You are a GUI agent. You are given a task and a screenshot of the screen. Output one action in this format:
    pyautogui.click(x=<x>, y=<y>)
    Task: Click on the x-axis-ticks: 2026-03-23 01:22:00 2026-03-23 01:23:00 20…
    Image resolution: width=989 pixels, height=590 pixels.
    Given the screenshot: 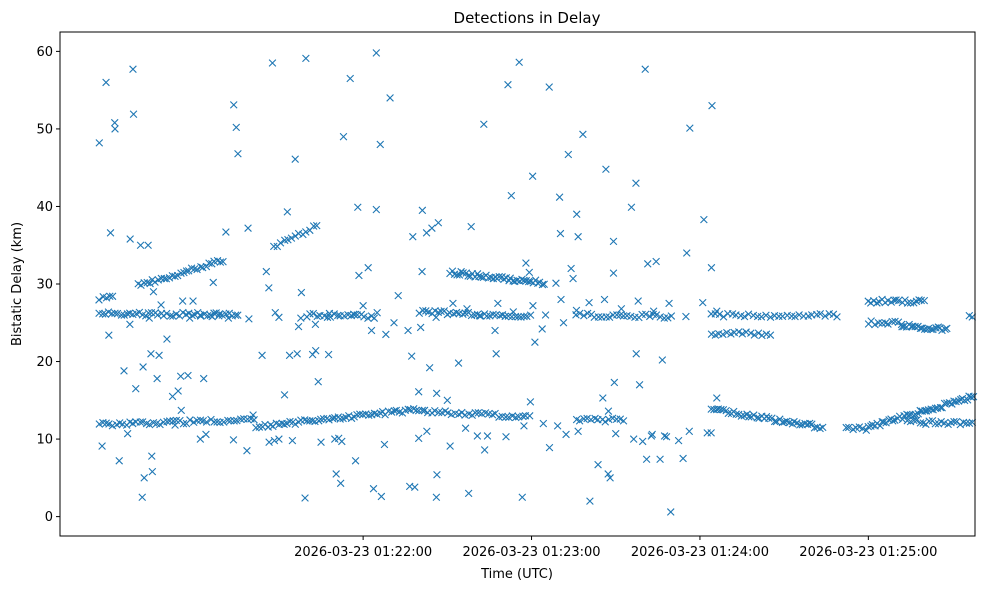 What is the action you would take?
    pyautogui.click(x=615, y=548)
    